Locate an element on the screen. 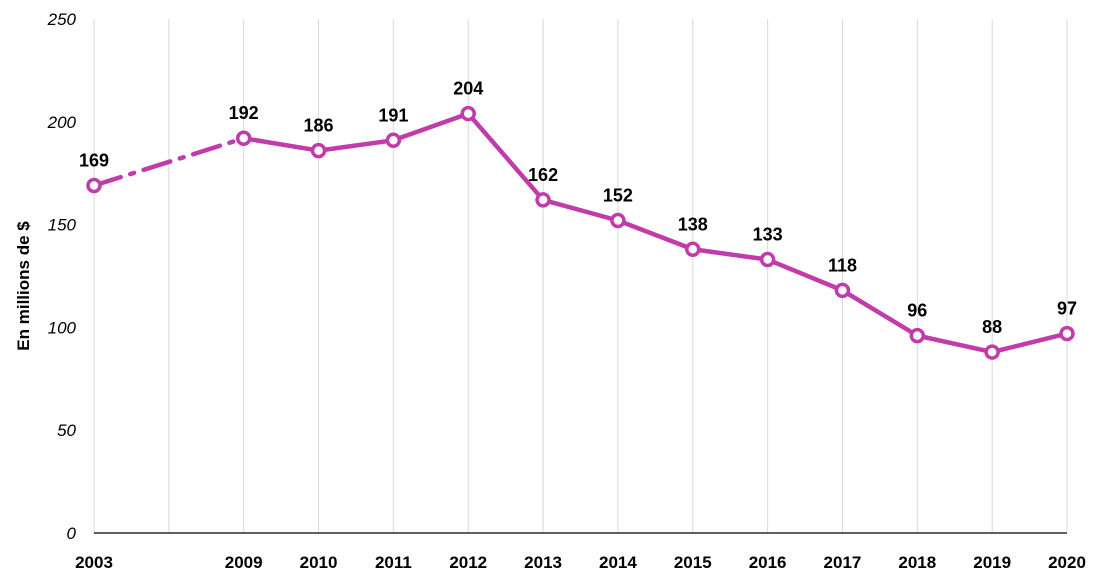 The width and height of the screenshot is (1118, 572). data-label-2020: 97 is located at coordinates (1067, 309).